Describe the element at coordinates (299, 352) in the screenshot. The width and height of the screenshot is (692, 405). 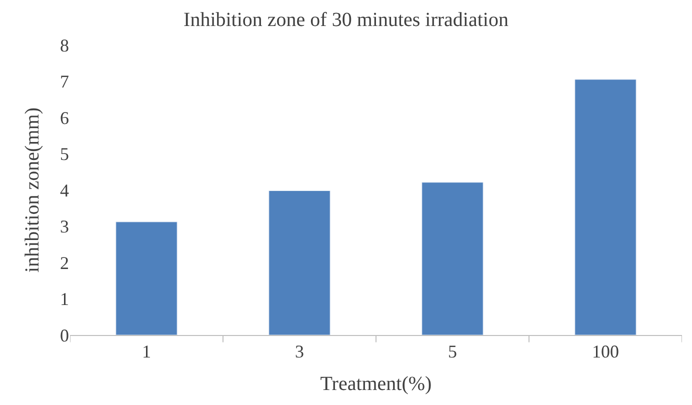
I see `x-tick-label: 3` at that location.